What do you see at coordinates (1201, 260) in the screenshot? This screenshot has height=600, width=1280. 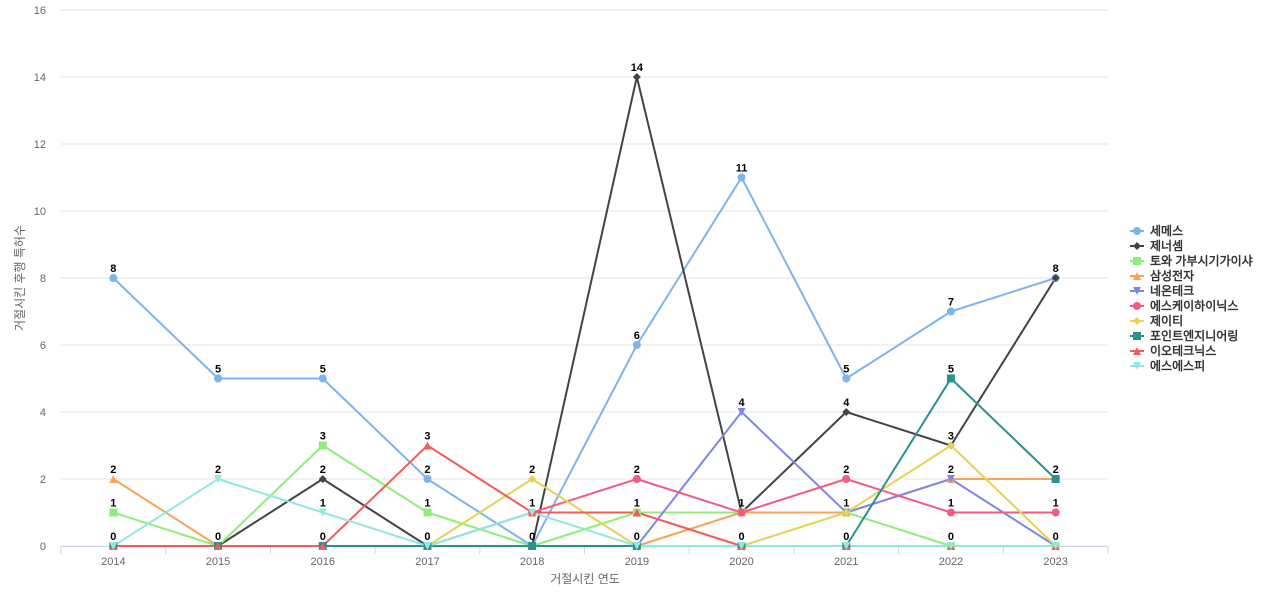 I see `legend-label: 토와 가부시기가이샤` at bounding box center [1201, 260].